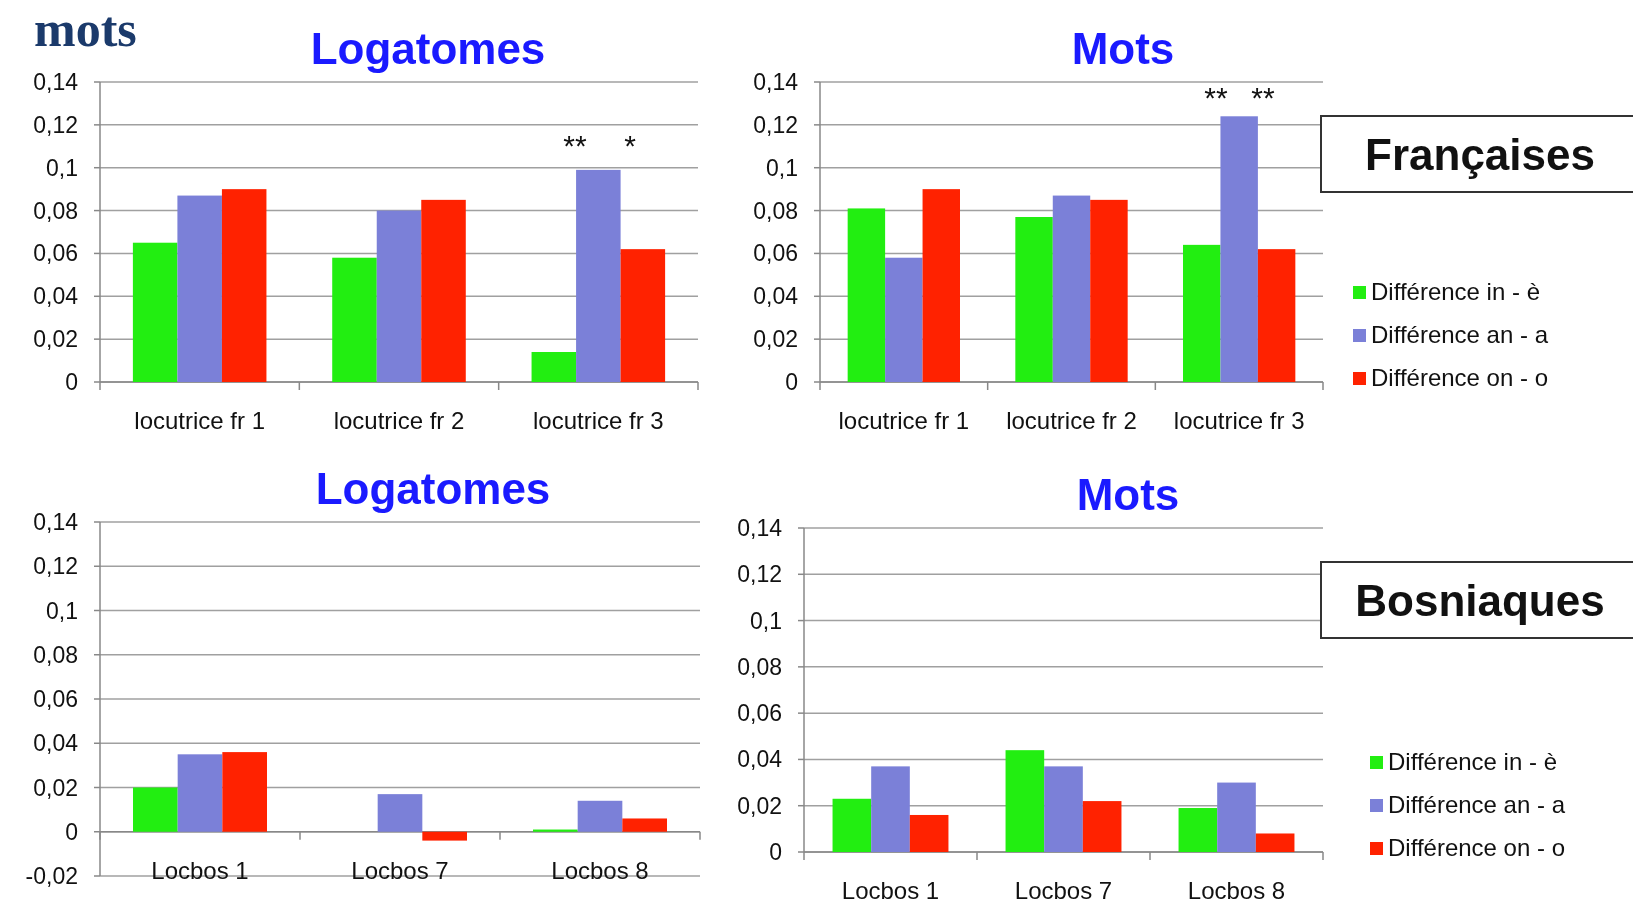  I want to click on text: mots, so click(85, 29).